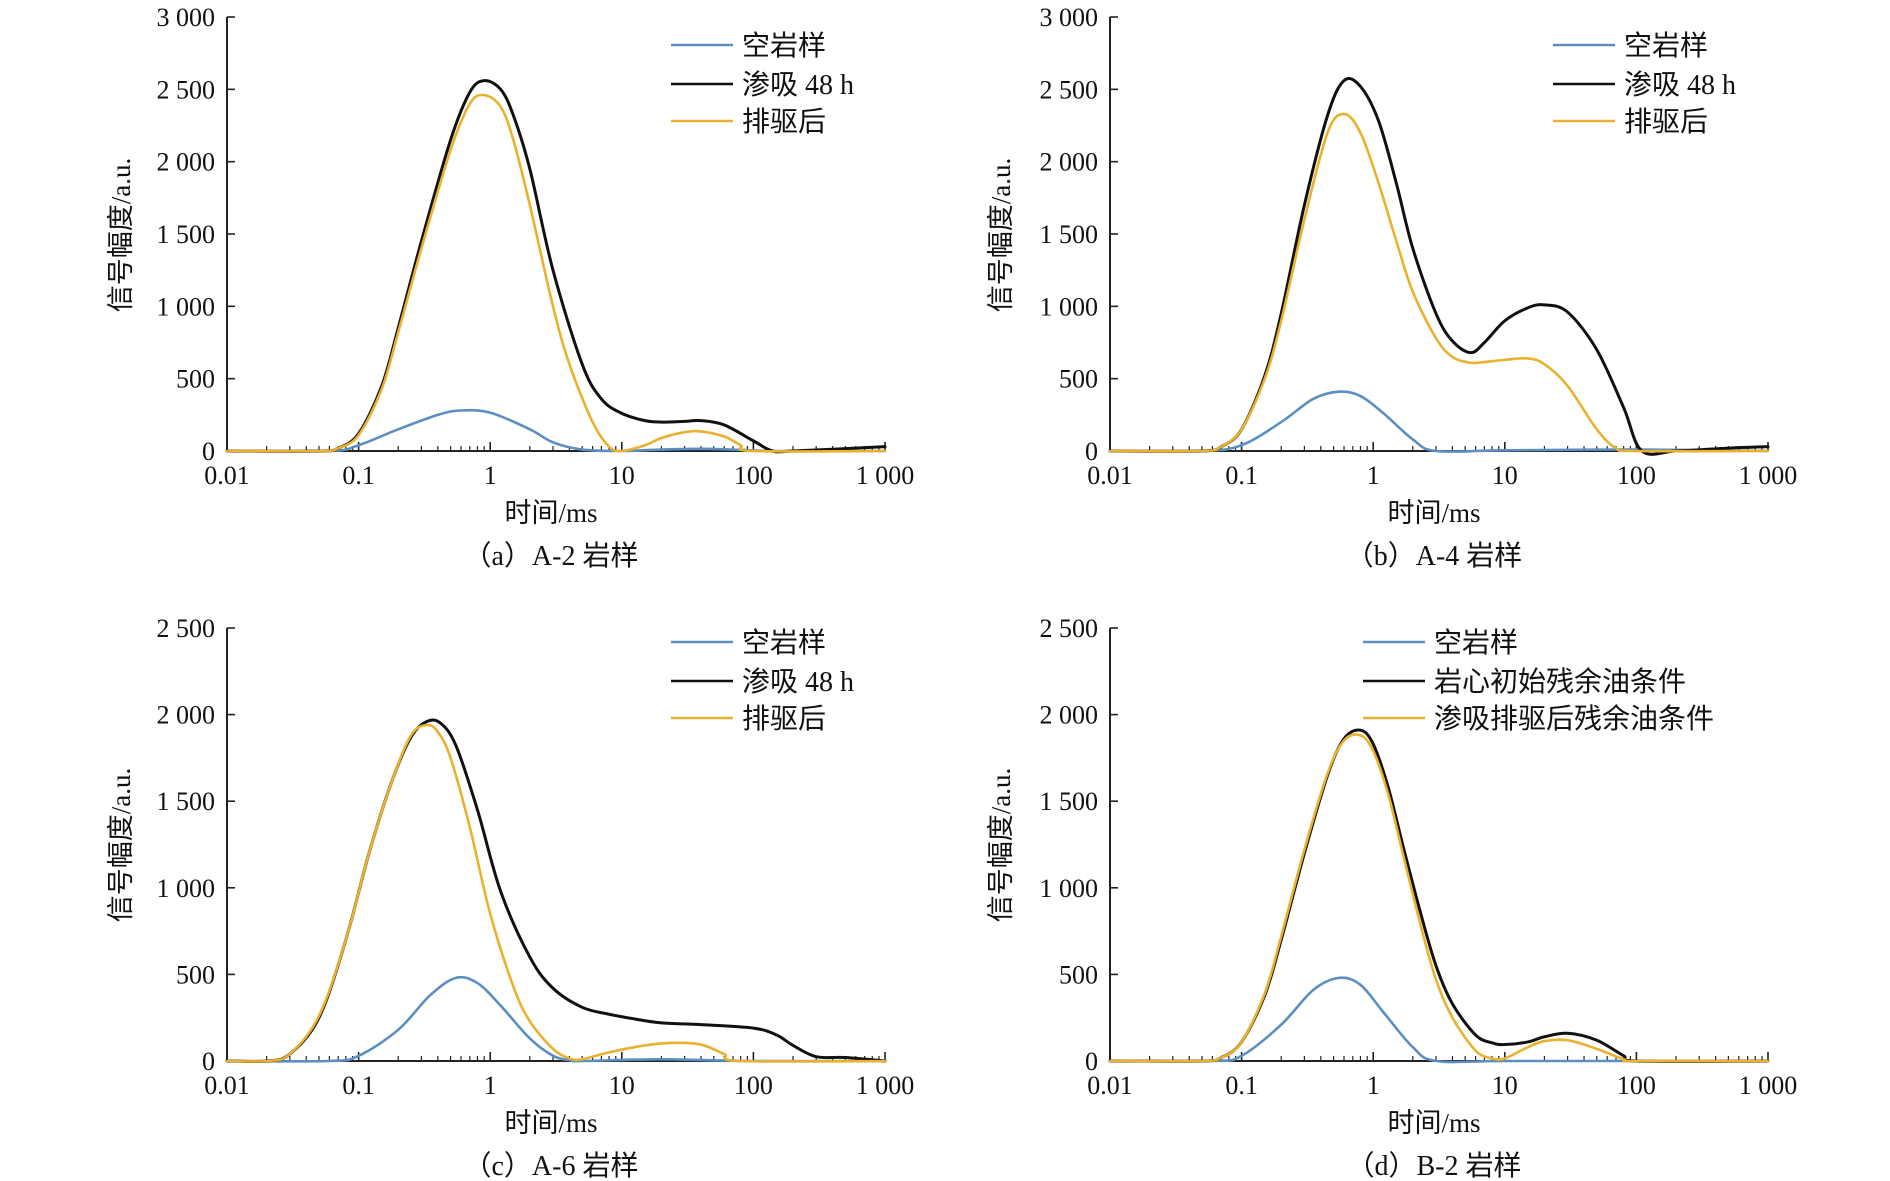 This screenshot has width=1890, height=1181. What do you see at coordinates (1574, 719) in the screenshot?
I see `legend-label-drive: 渗吸排驱后残余油条件` at bounding box center [1574, 719].